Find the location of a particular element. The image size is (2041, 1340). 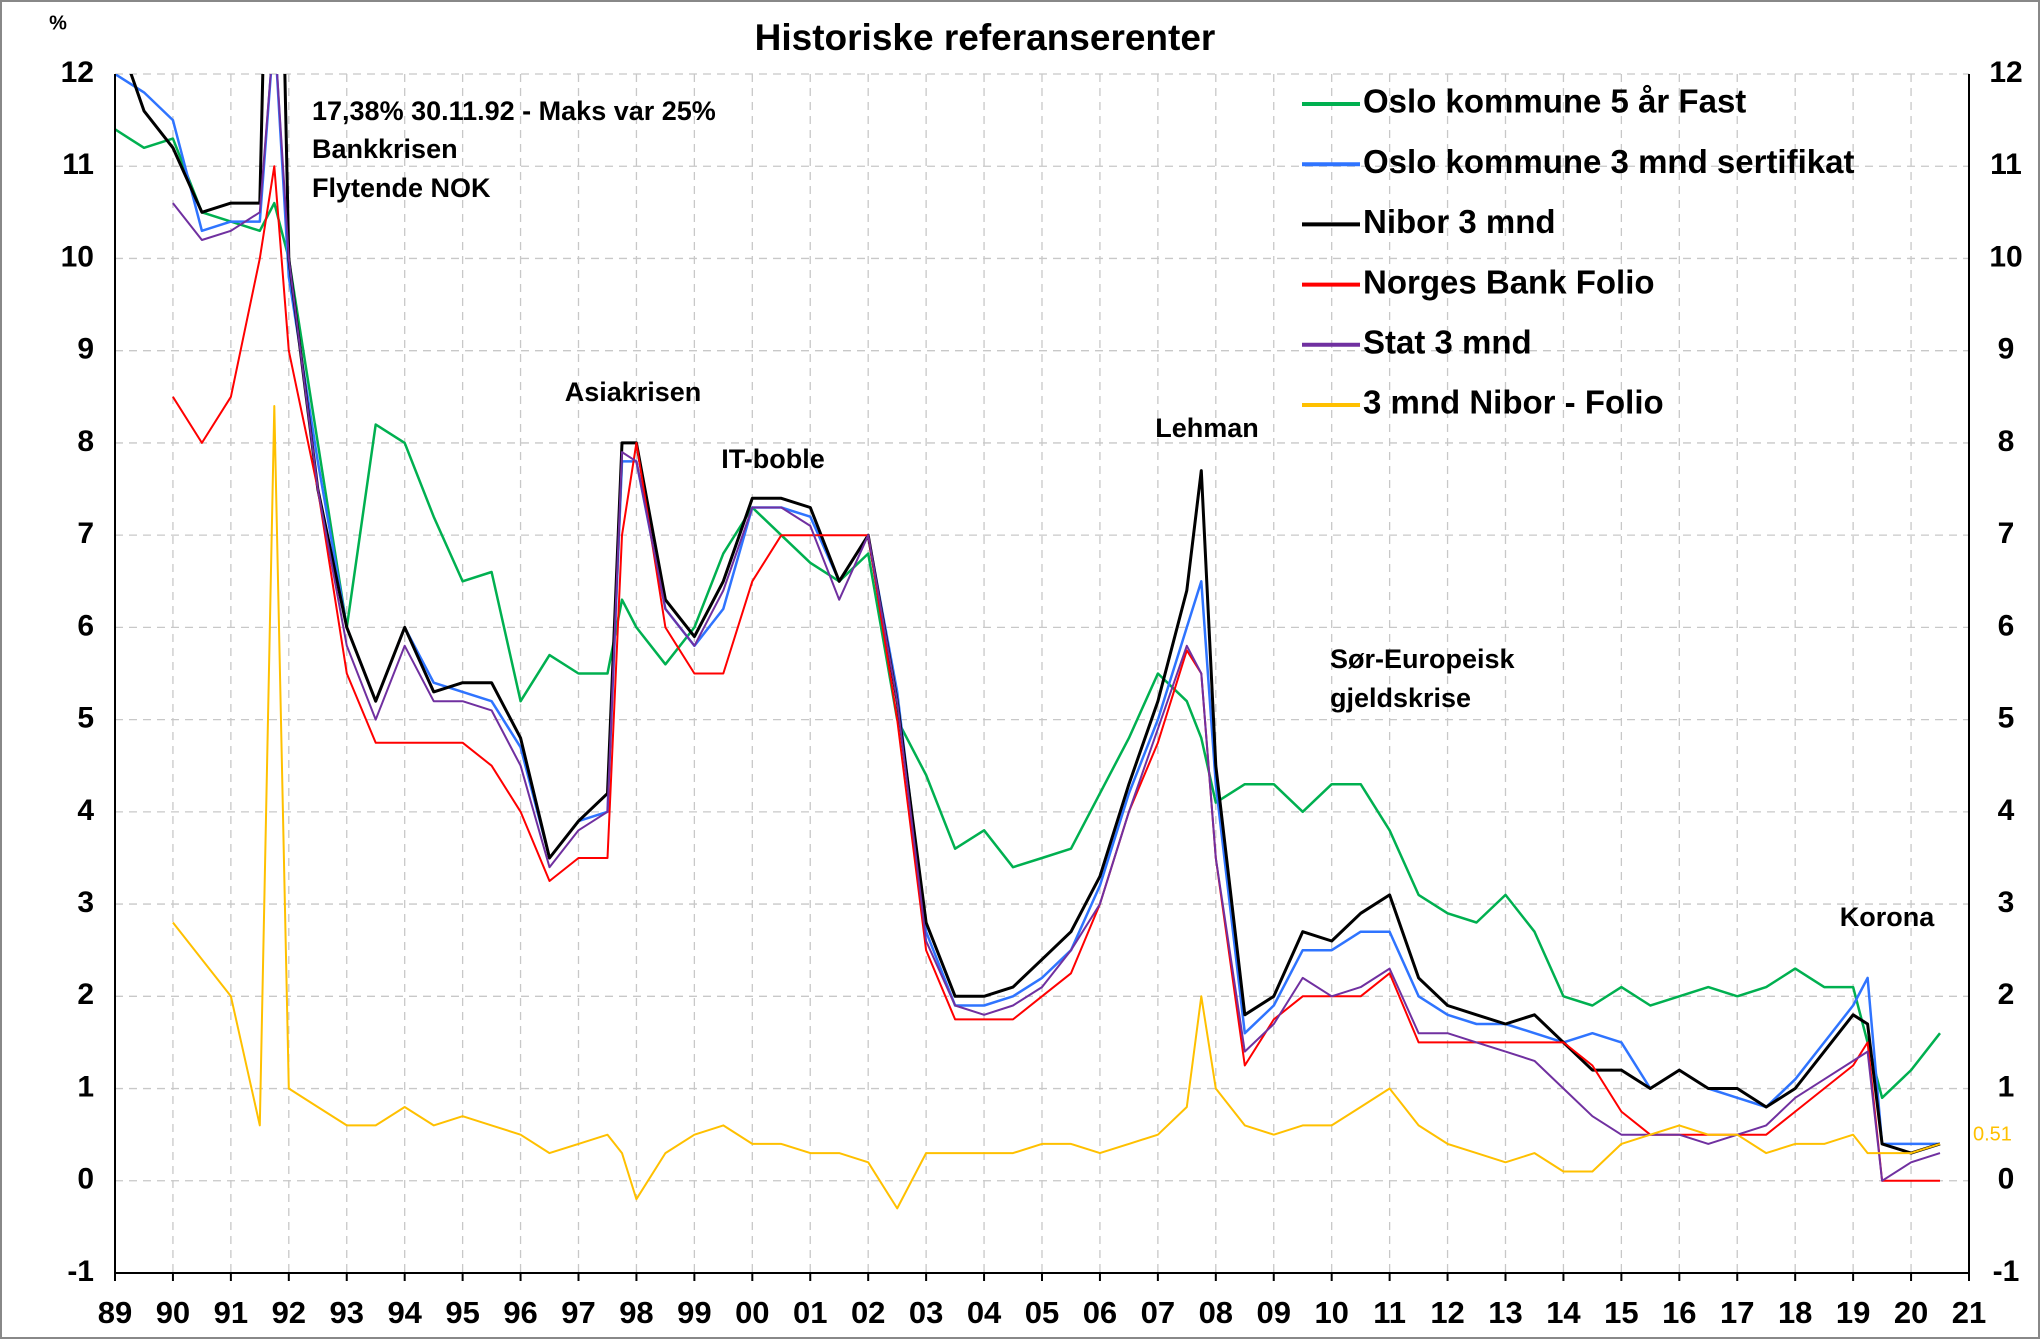

x-tick-label: 06 is located at coordinates (1100, 1312).